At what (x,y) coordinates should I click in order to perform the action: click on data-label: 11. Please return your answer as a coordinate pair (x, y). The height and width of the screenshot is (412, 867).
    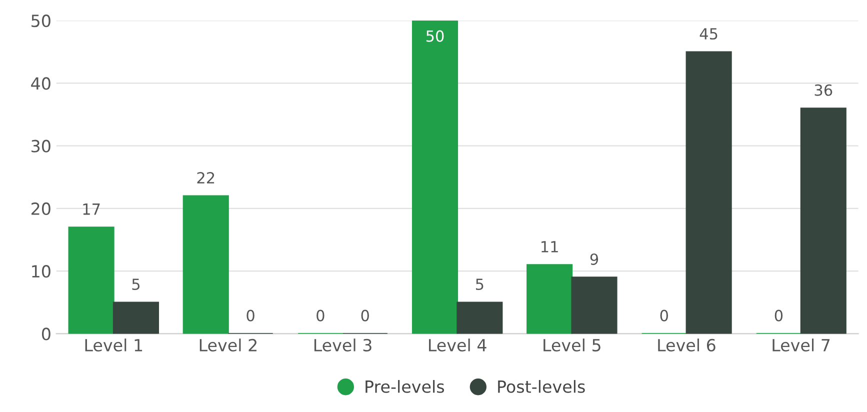
    Looking at the image, I should click on (550, 246).